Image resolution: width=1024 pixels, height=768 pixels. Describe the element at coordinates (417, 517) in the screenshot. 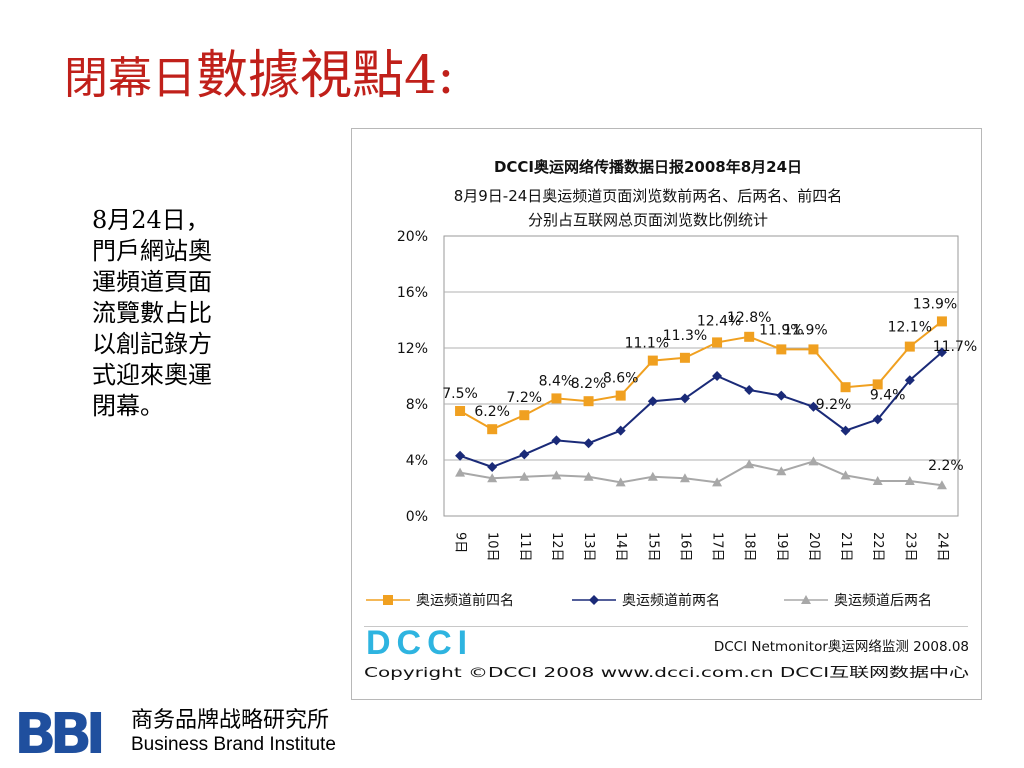

I see `y-tick-label: 0%` at that location.